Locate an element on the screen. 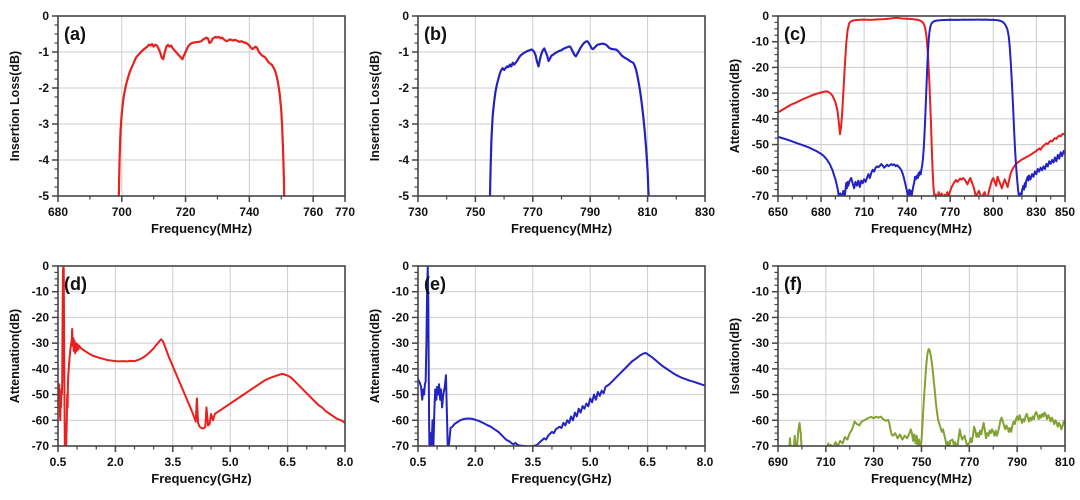  panel-letter-e: (e) is located at coordinates (435, 284).